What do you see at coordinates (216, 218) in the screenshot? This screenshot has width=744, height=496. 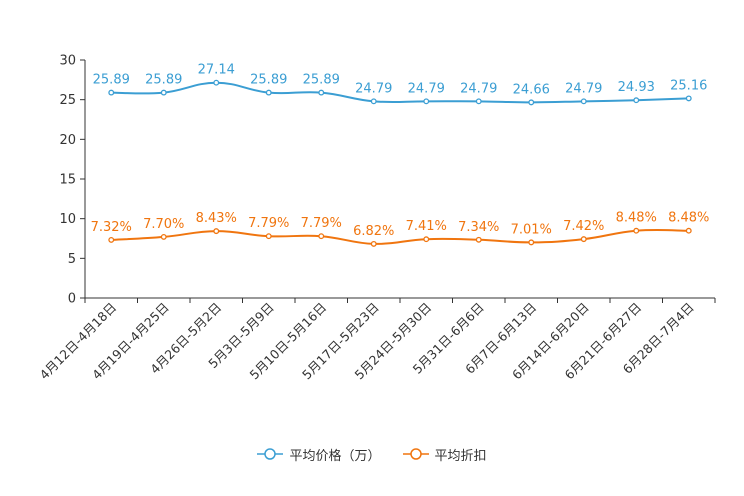 I see `data-label: 8.43%` at bounding box center [216, 218].